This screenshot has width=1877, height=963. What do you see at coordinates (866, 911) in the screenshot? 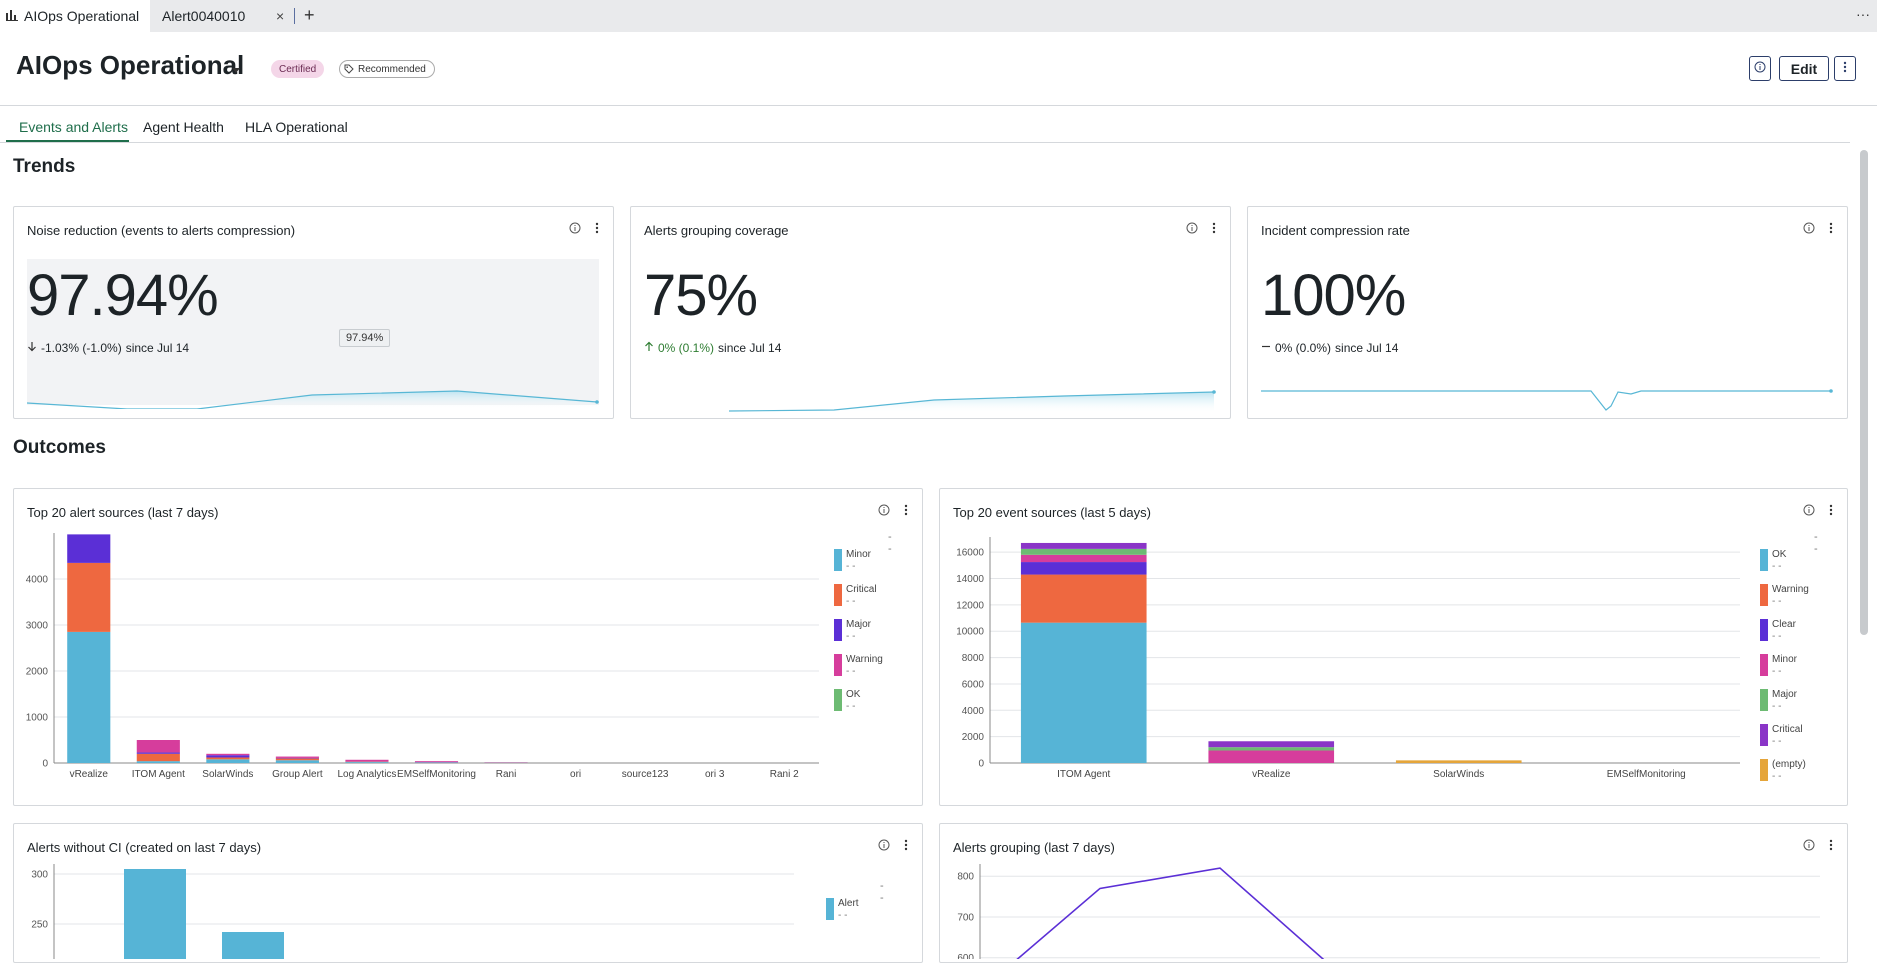
I see `legend-item: Alert- -` at bounding box center [866, 911].